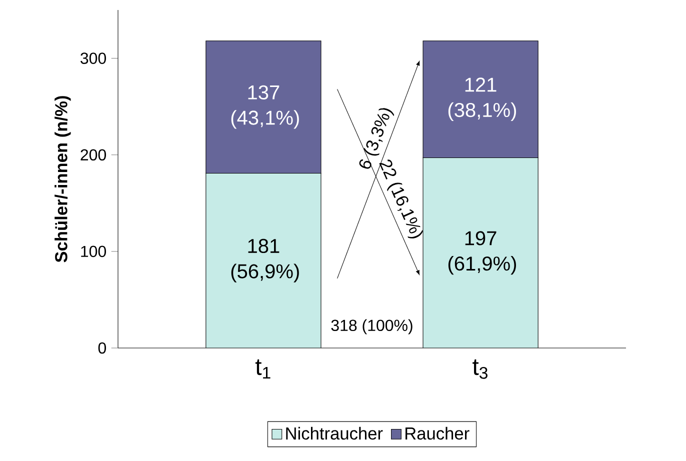 The image size is (686, 461). What do you see at coordinates (93, 252) in the screenshot?
I see `y-tick-label: 100` at bounding box center [93, 252].